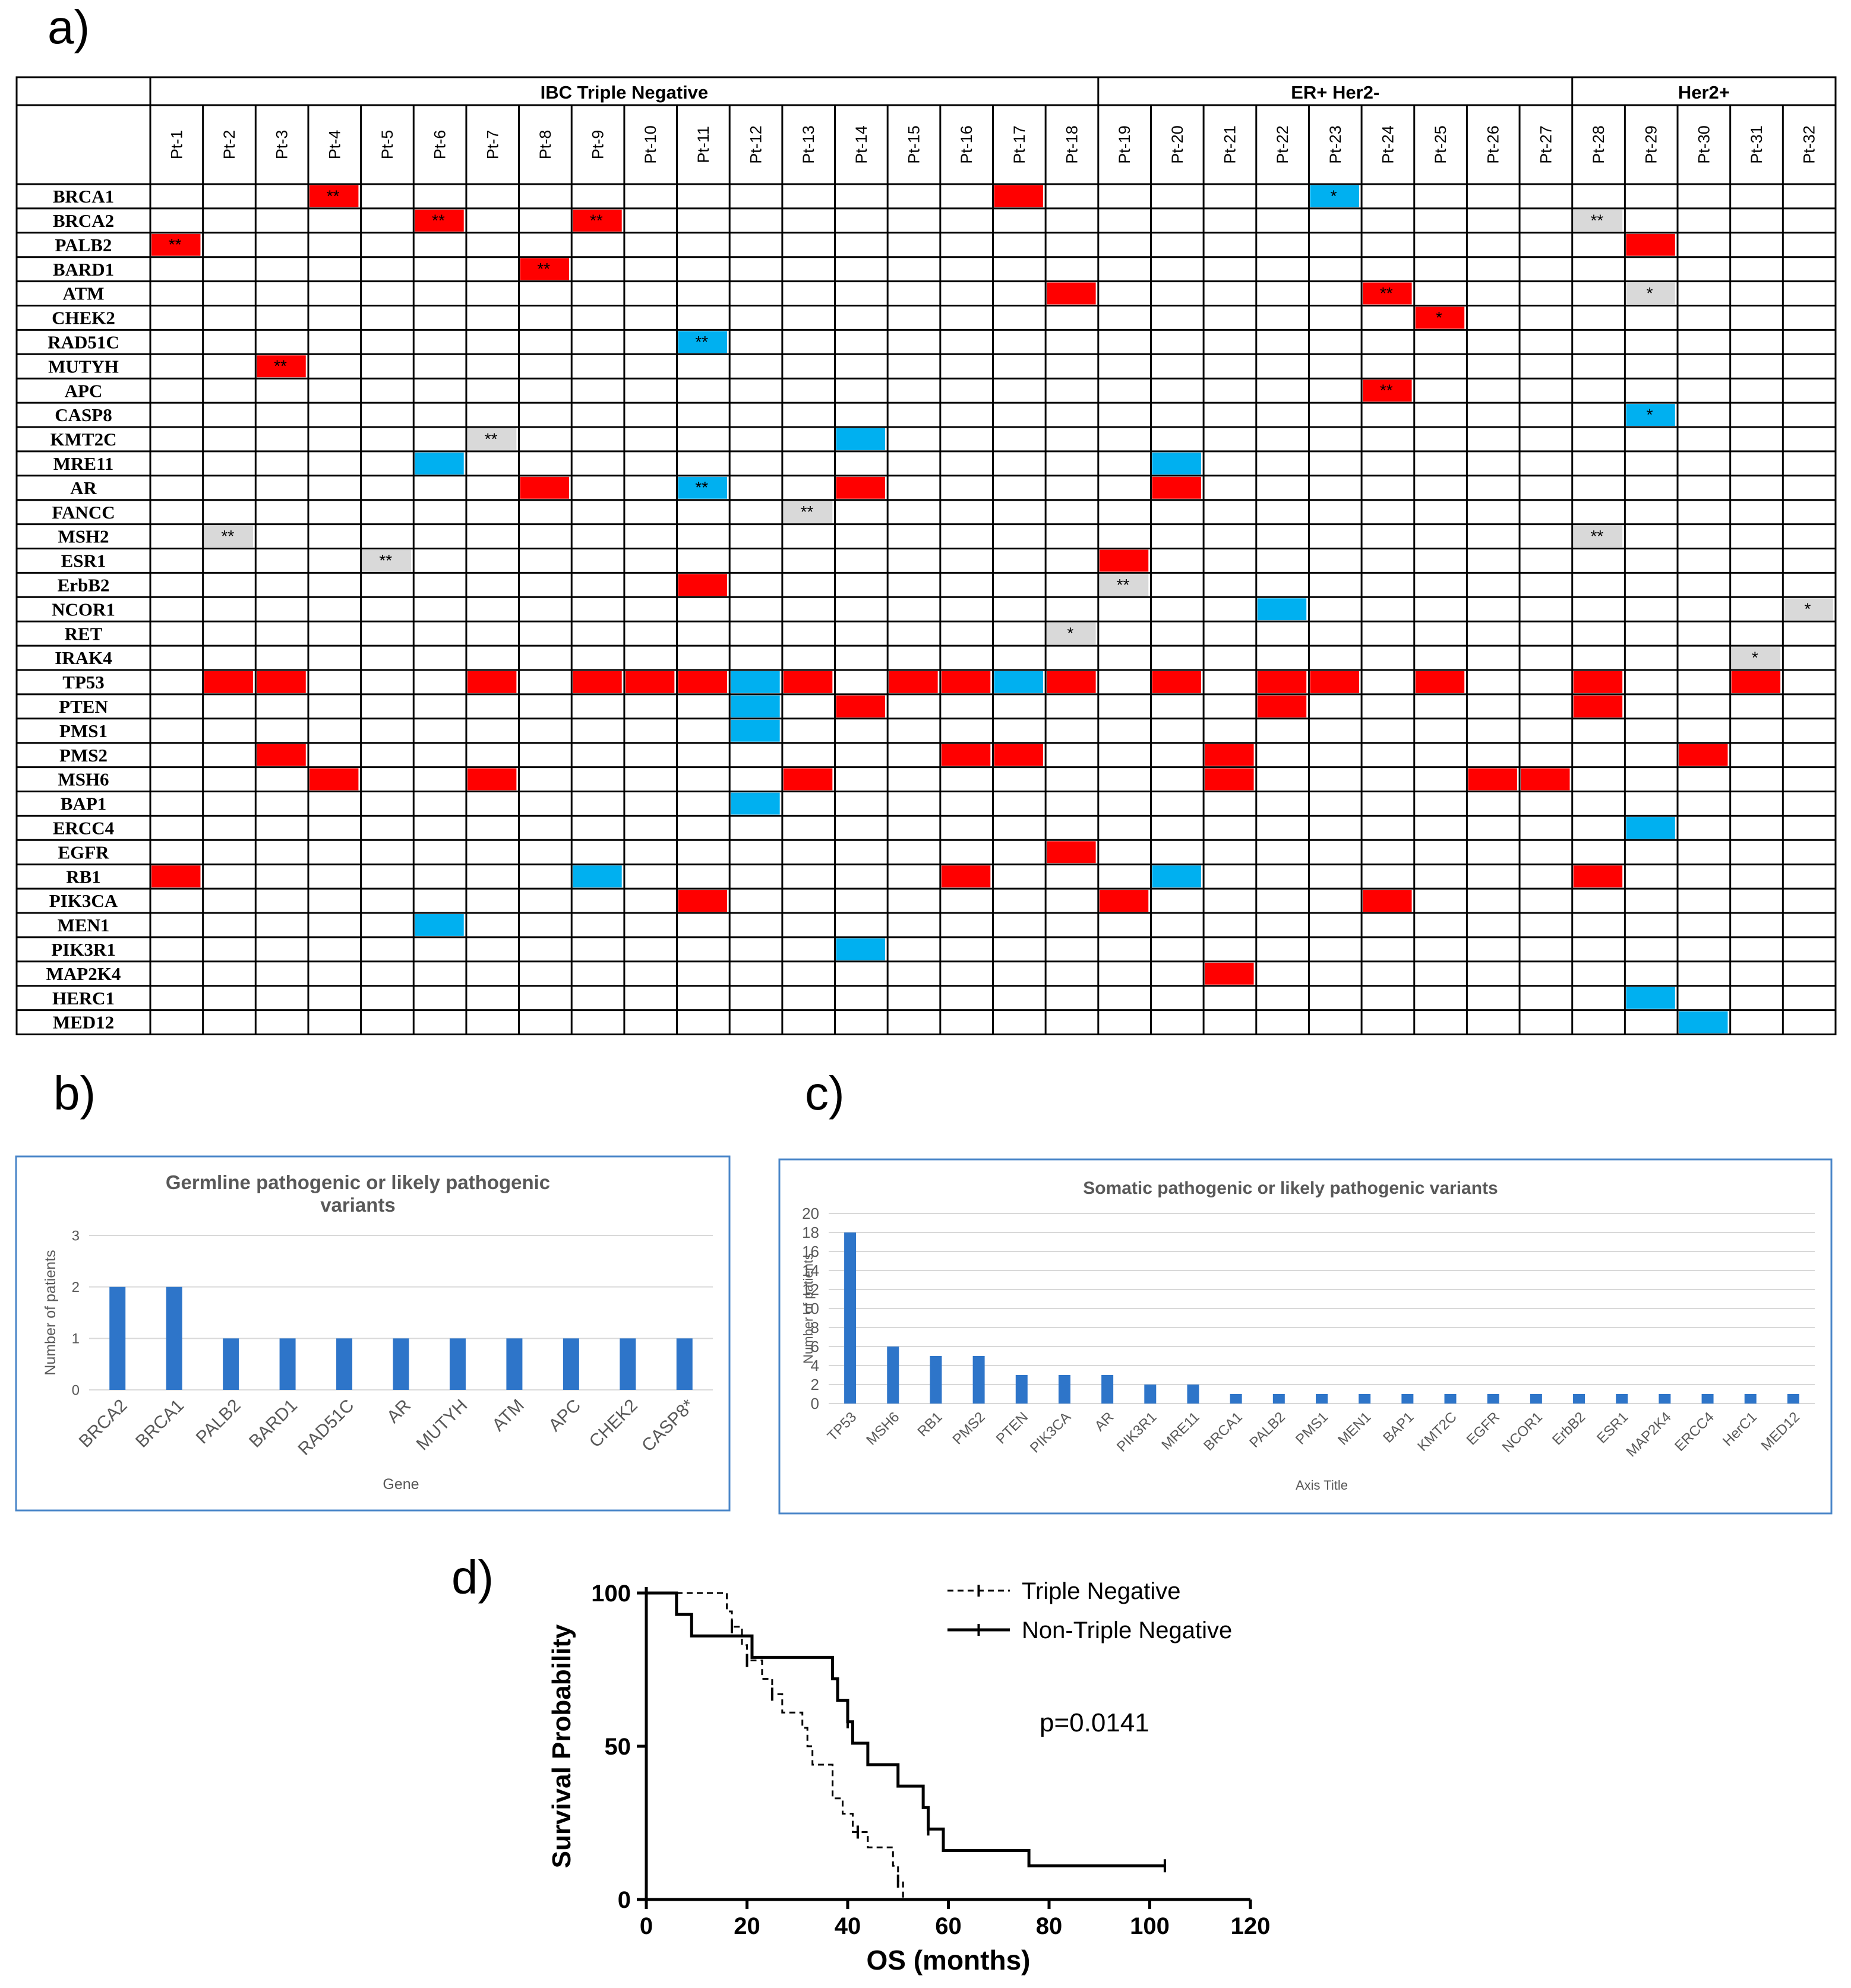  What do you see at coordinates (825, 1093) in the screenshot?
I see `panel-c-label: c)` at bounding box center [825, 1093].